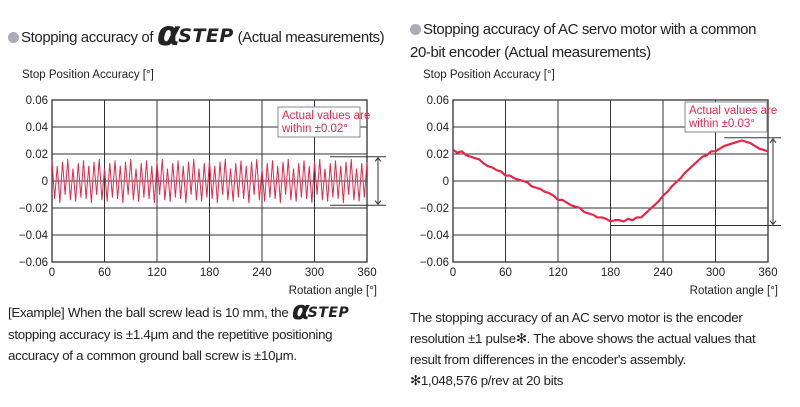 The width and height of the screenshot is (800, 407). Describe the element at coordinates (721, 124) in the screenshot. I see `annotation-text: within ±0.03°` at that location.